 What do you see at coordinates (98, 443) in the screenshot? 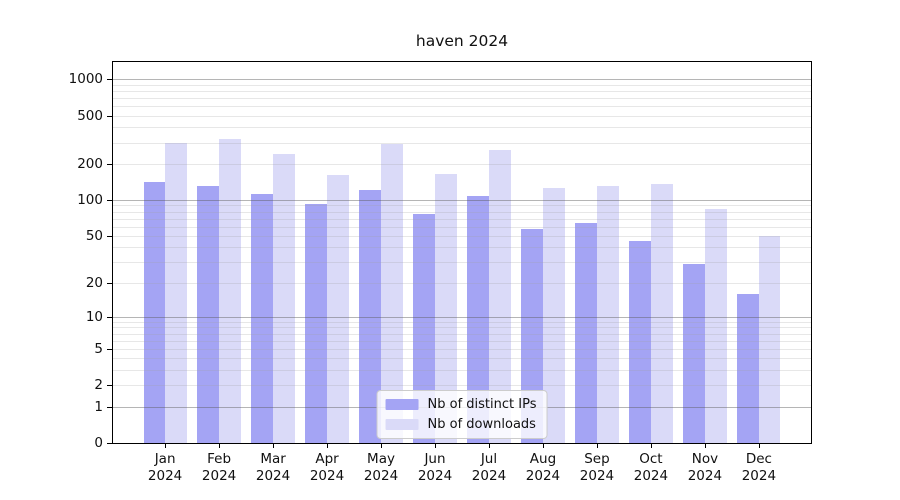
I see `y-axis-tick-label: 0` at bounding box center [98, 443].